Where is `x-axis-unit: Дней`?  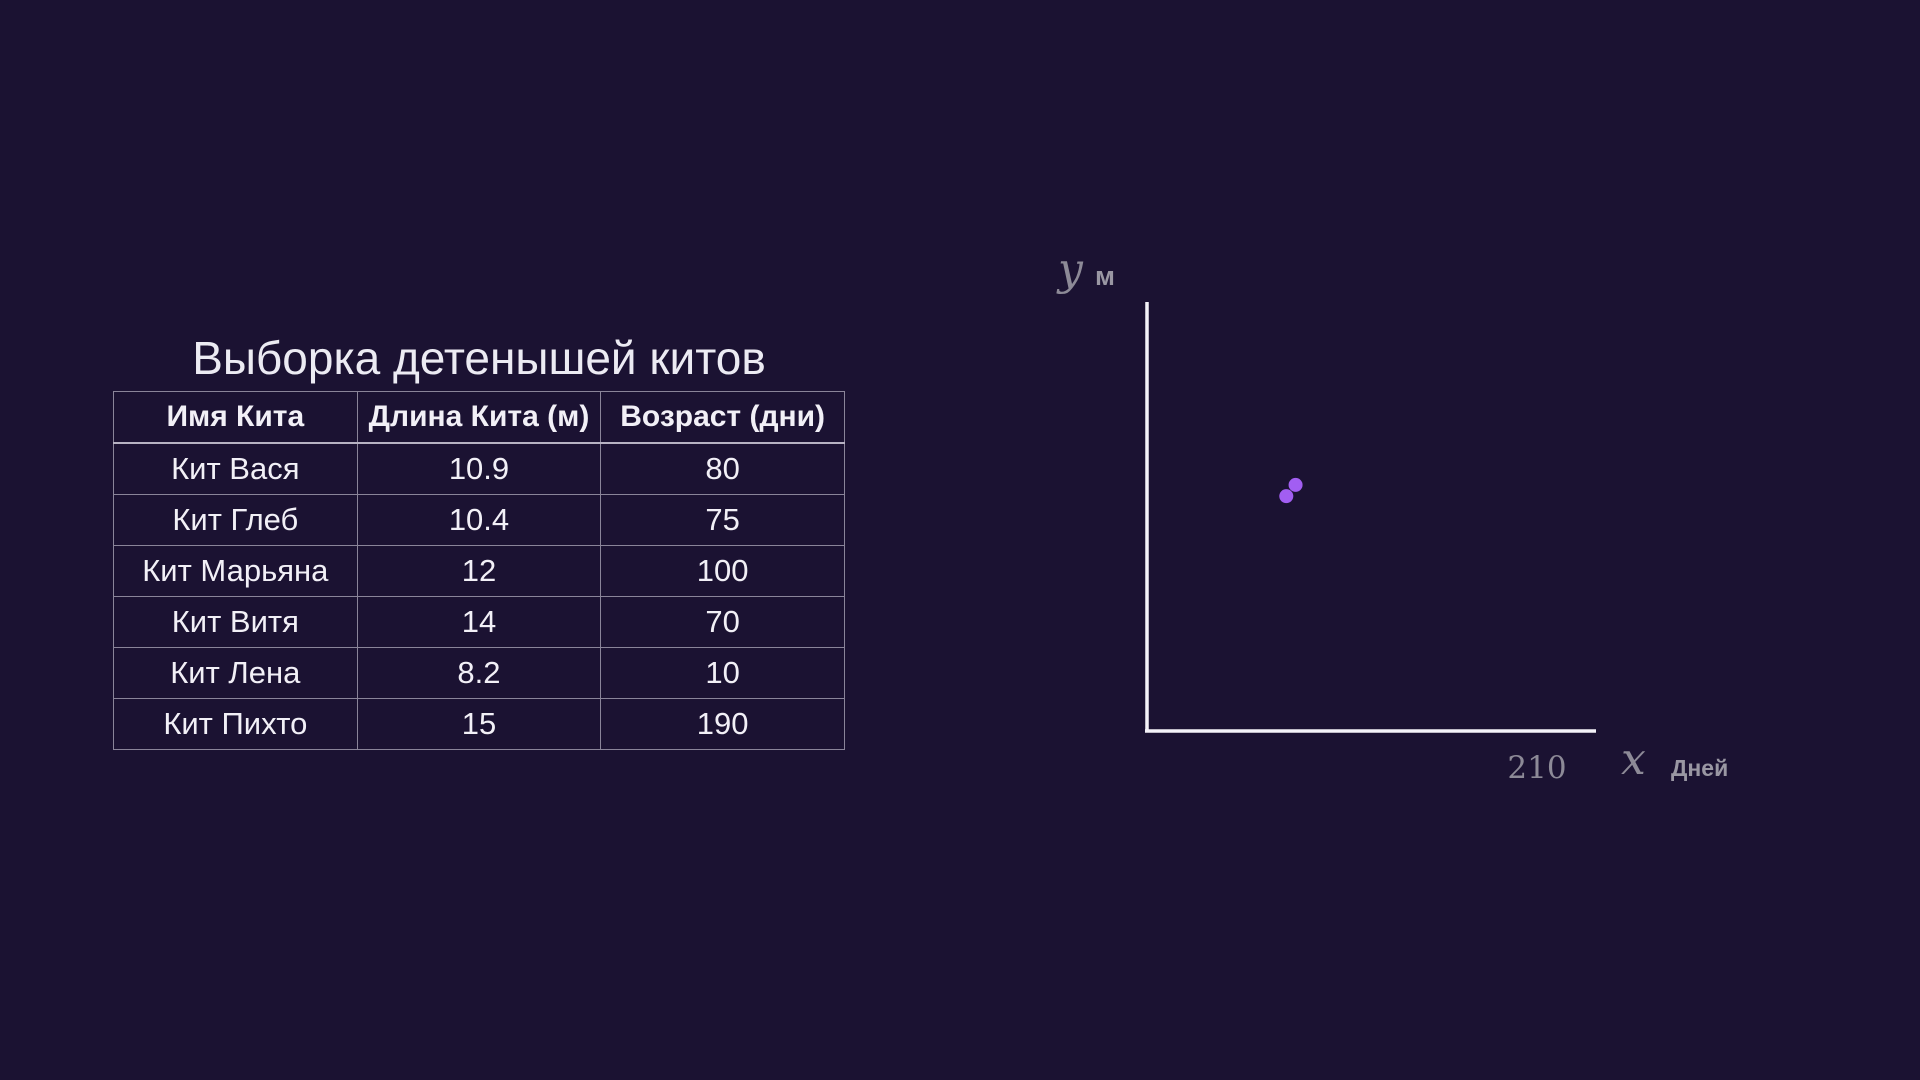 x-axis-unit: Дней is located at coordinates (1699, 768).